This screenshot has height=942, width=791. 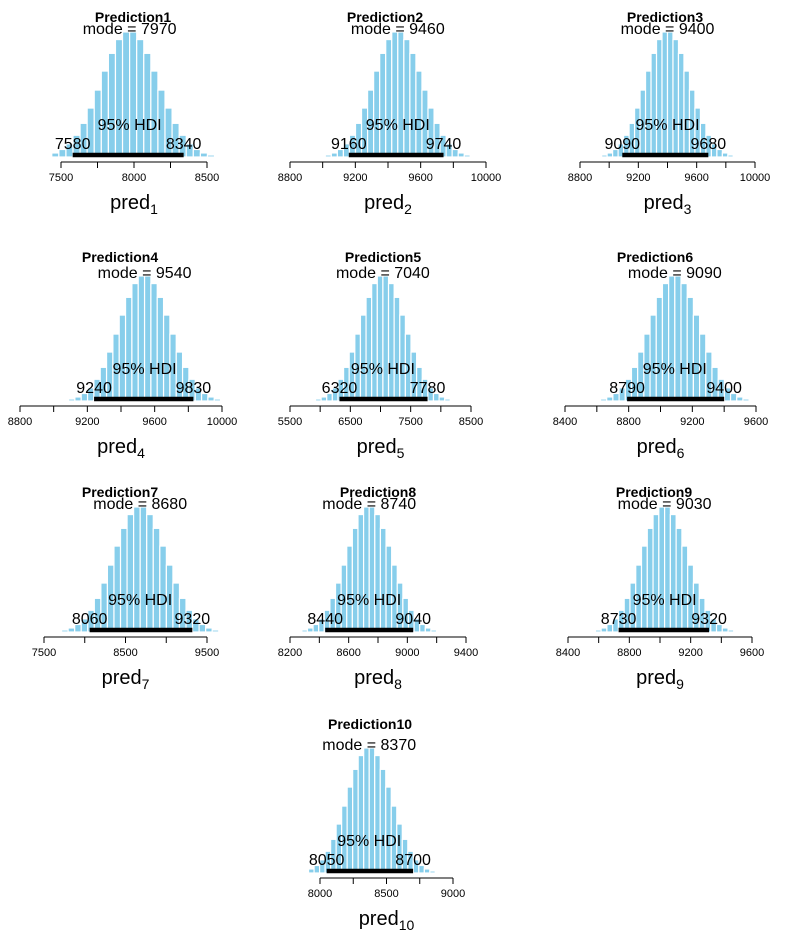 What do you see at coordinates (444, 144) in the screenshot?
I see `hdi-upper-value: 9740` at bounding box center [444, 144].